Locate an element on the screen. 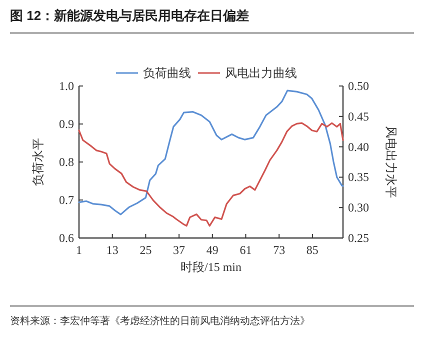  x-tick-label: 49 is located at coordinates (212, 250).